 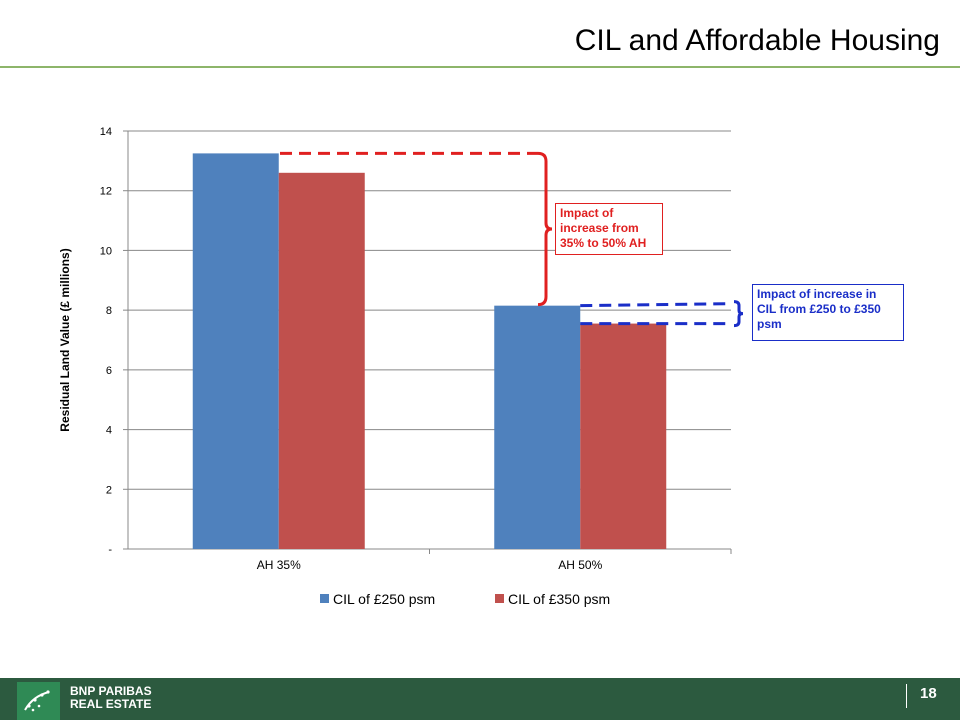 What do you see at coordinates (656, 305) in the screenshot?
I see `blue-dashed-line-top` at bounding box center [656, 305].